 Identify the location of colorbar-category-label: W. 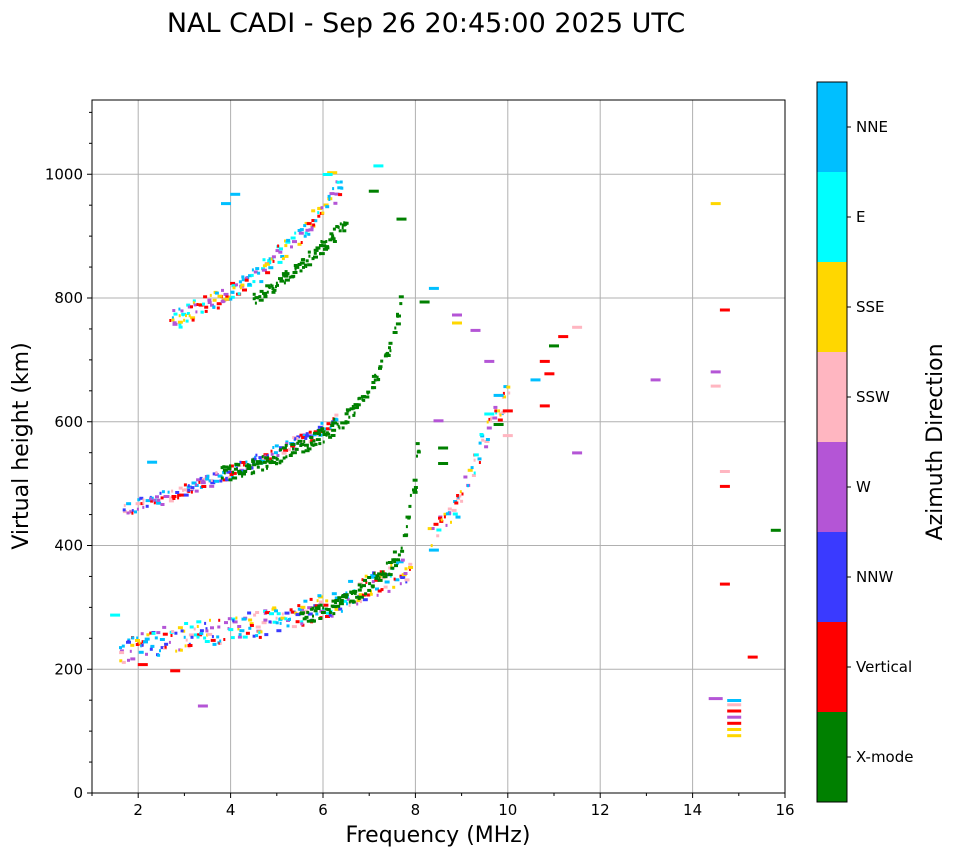
(863, 487).